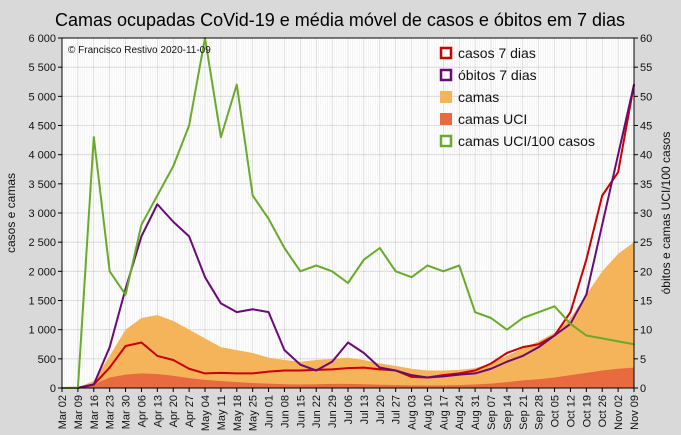 Image resolution: width=681 pixels, height=435 pixels. What do you see at coordinates (285, 411) in the screenshot?
I see `x-tick-label: Jun 08` at bounding box center [285, 411].